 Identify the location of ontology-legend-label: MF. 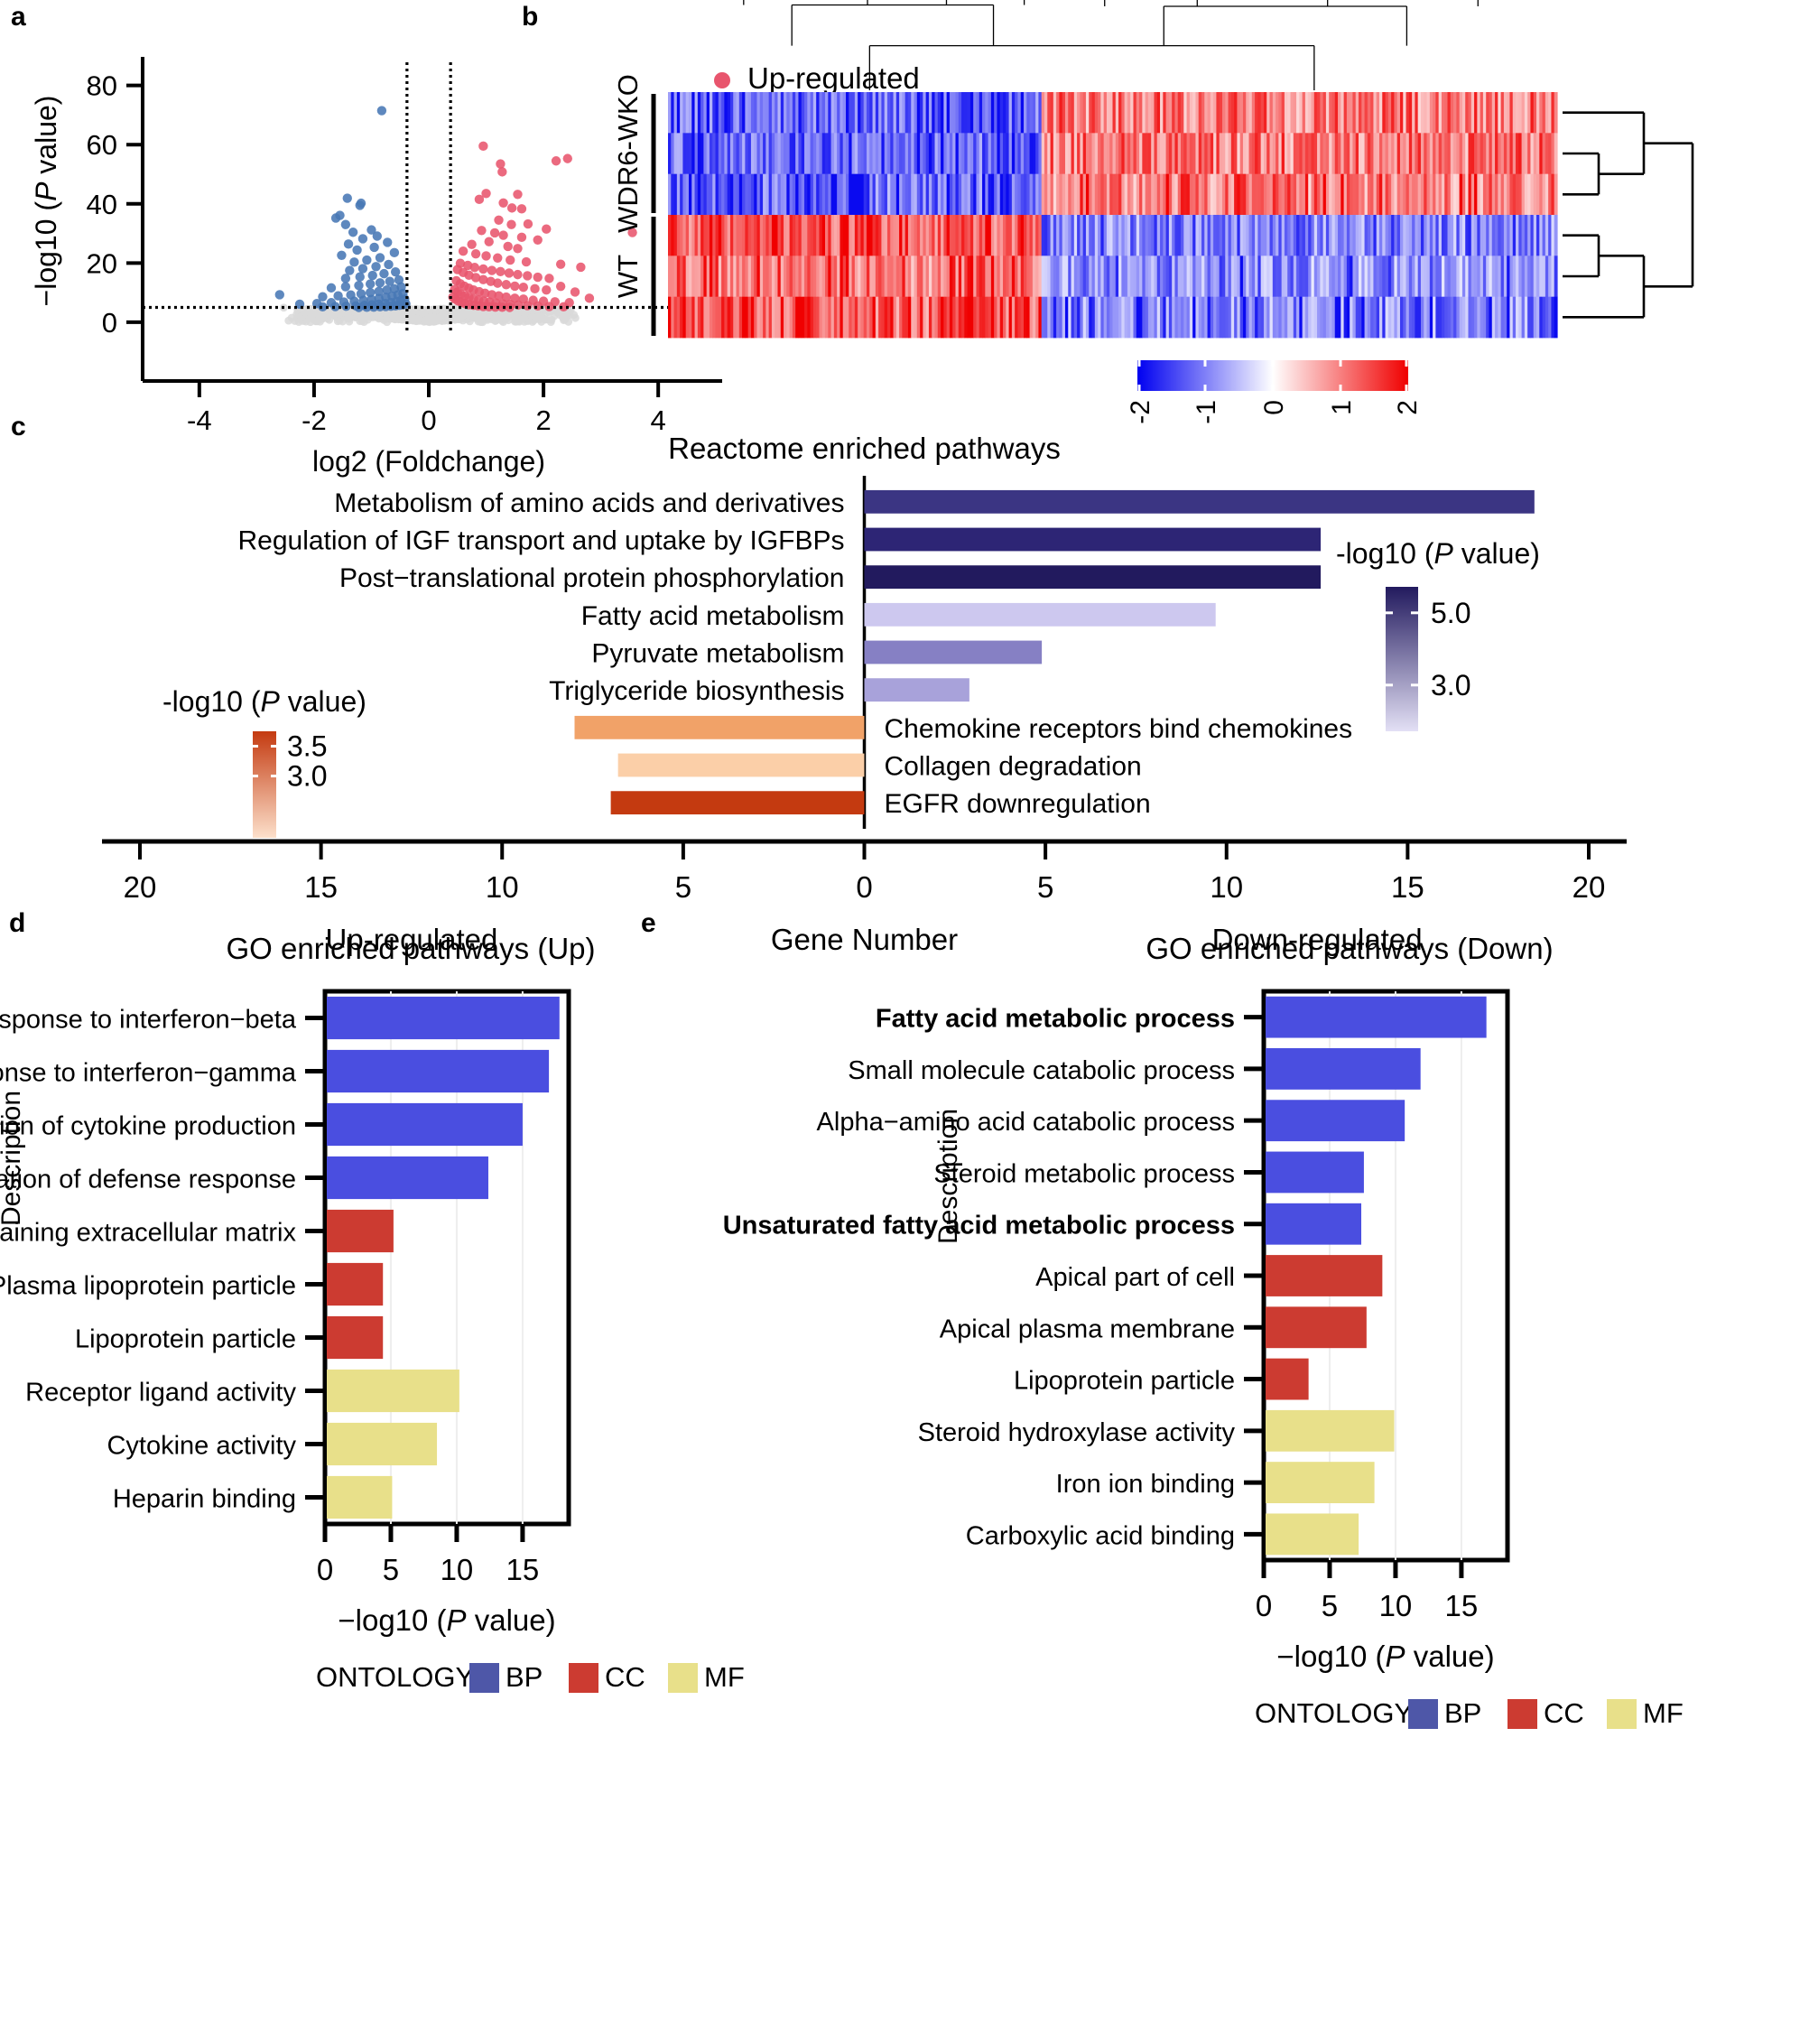
(725, 1677).